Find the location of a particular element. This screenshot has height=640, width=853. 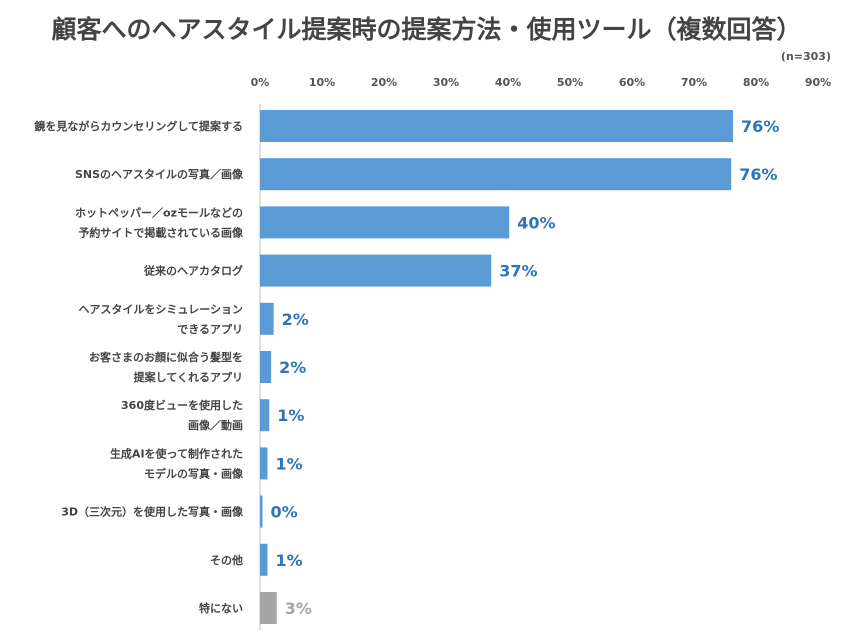

category-label: 生成AIを使って制作された is located at coordinates (176, 453).